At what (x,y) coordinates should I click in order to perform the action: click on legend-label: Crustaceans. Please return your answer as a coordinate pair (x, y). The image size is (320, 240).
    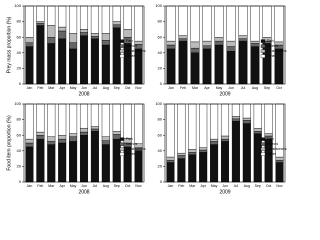
    Looking at the image, I should click on (277, 51).